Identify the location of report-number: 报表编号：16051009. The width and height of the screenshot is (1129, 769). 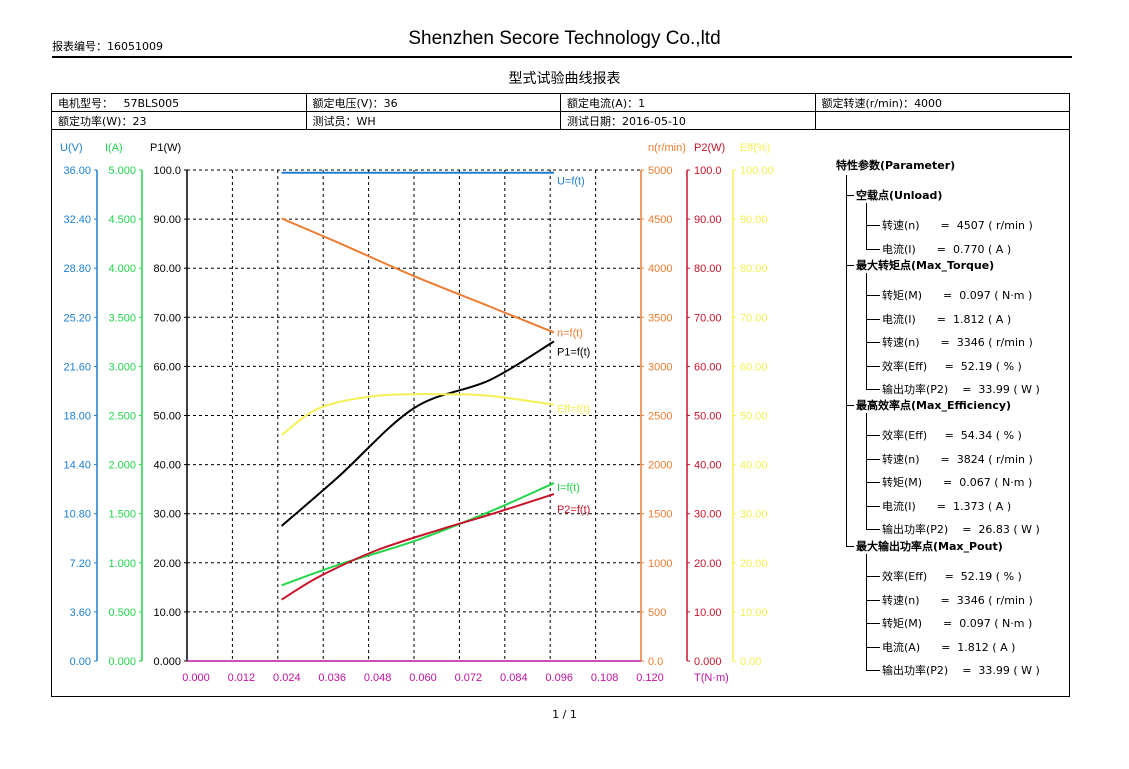
(107, 46).